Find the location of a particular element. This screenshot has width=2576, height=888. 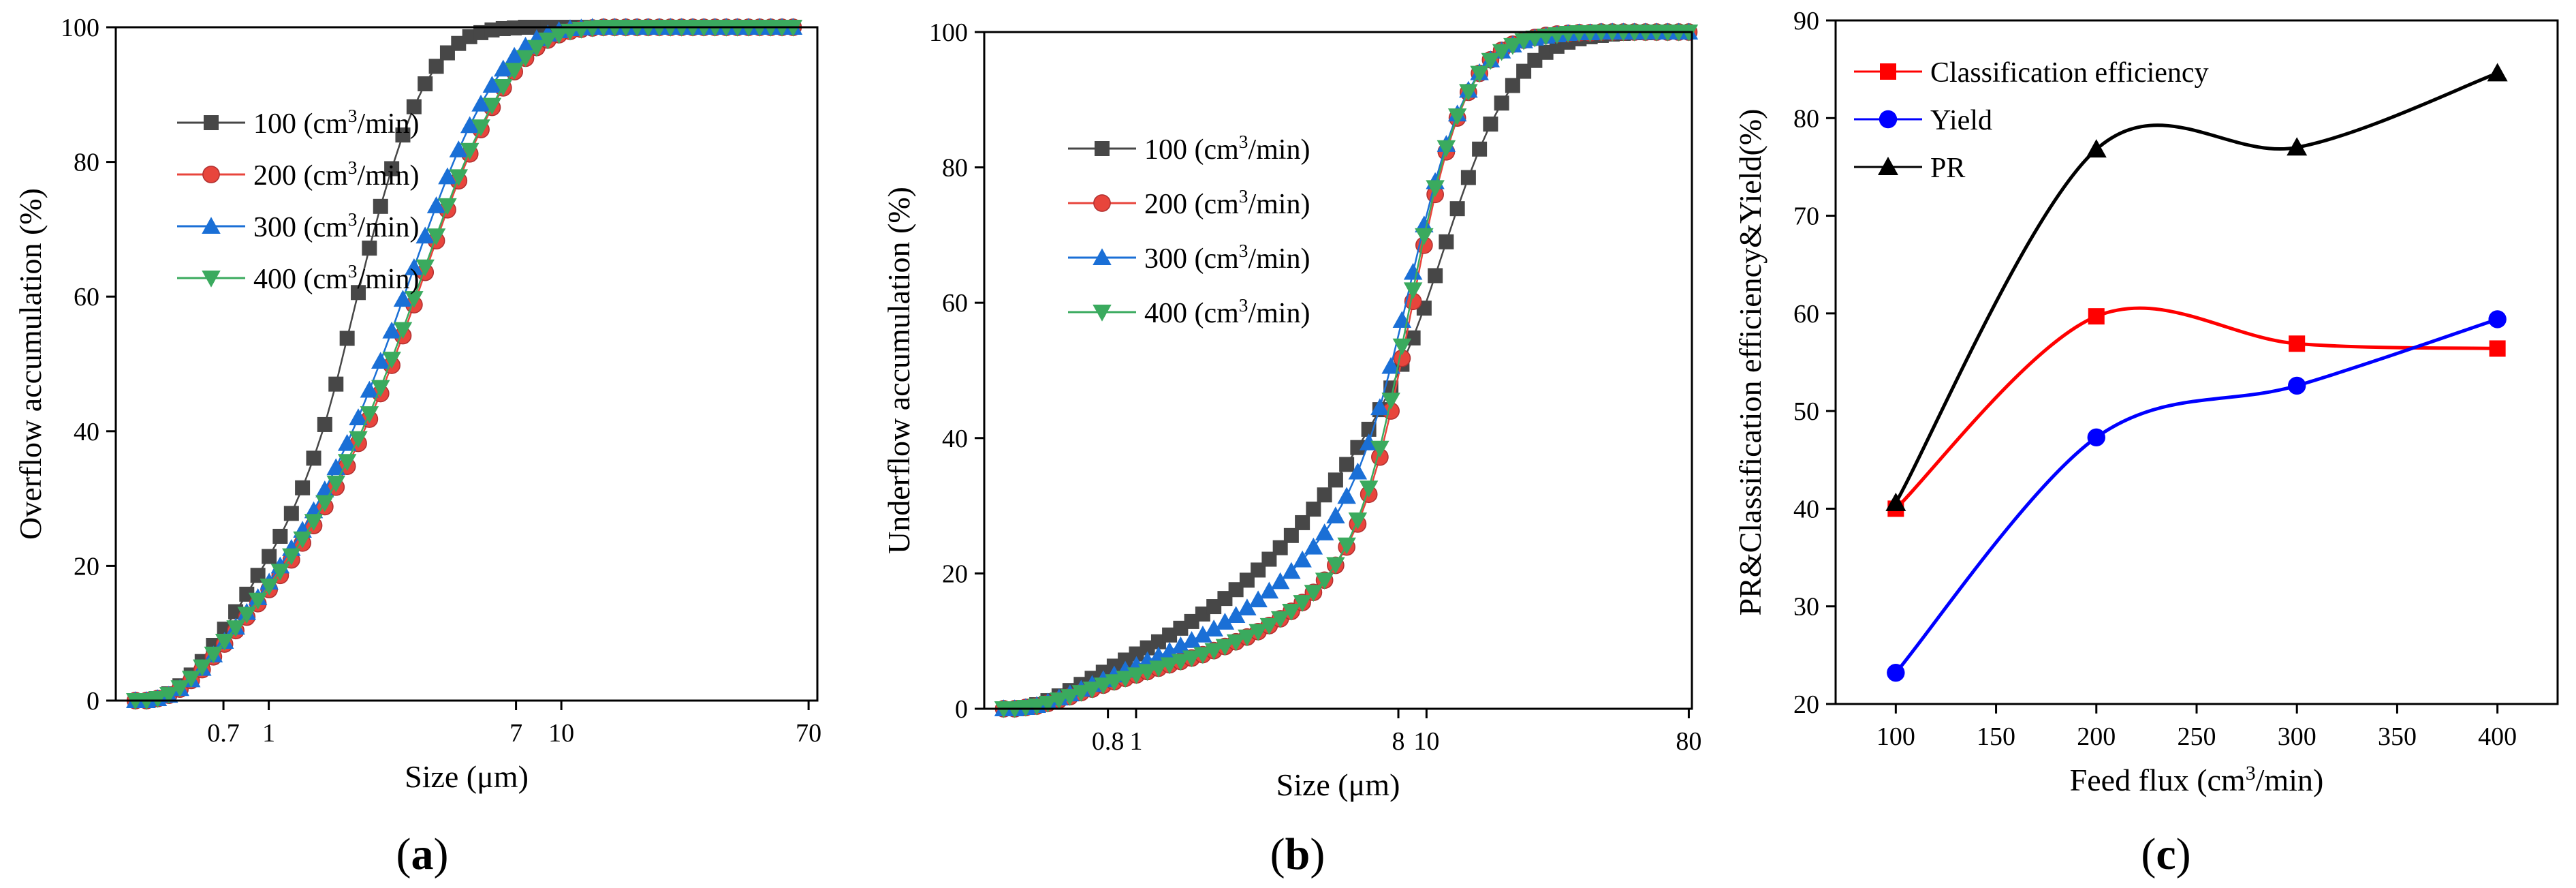

panel-c-legend-item: Classification efficiency is located at coordinates (2031, 73).